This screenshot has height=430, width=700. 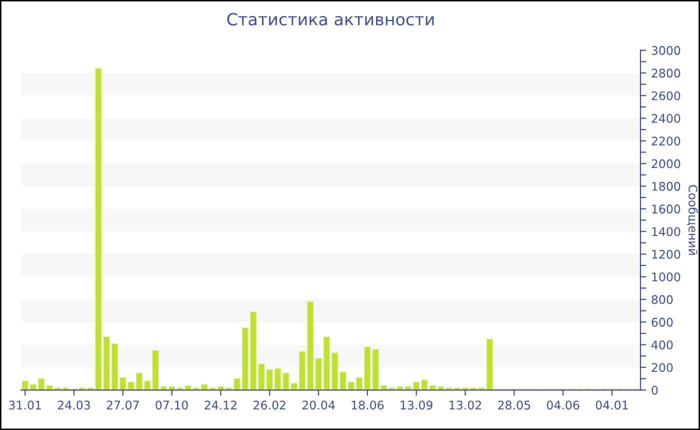 What do you see at coordinates (666, 163) in the screenshot?
I see `y-tick-label: 2000` at bounding box center [666, 163].